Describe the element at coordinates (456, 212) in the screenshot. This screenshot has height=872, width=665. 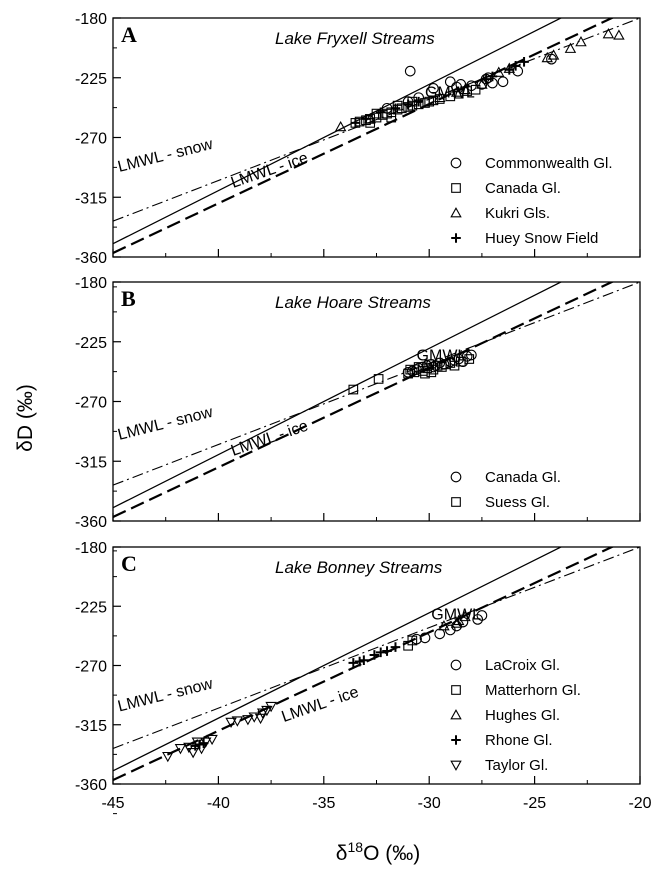
I see `legend-kukri-gls-marker` at that location.